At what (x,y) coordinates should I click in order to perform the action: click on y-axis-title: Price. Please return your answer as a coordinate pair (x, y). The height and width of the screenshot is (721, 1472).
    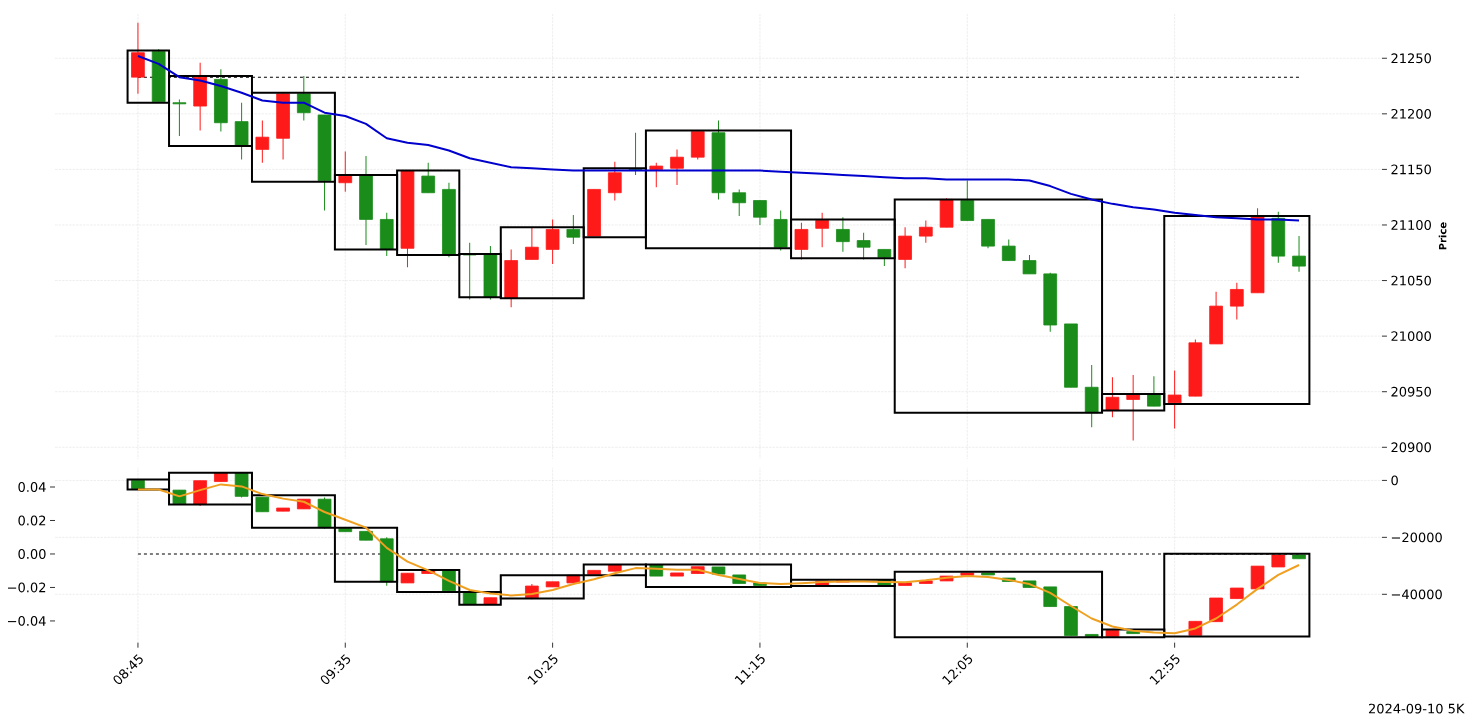
    Looking at the image, I should click on (1442, 236).